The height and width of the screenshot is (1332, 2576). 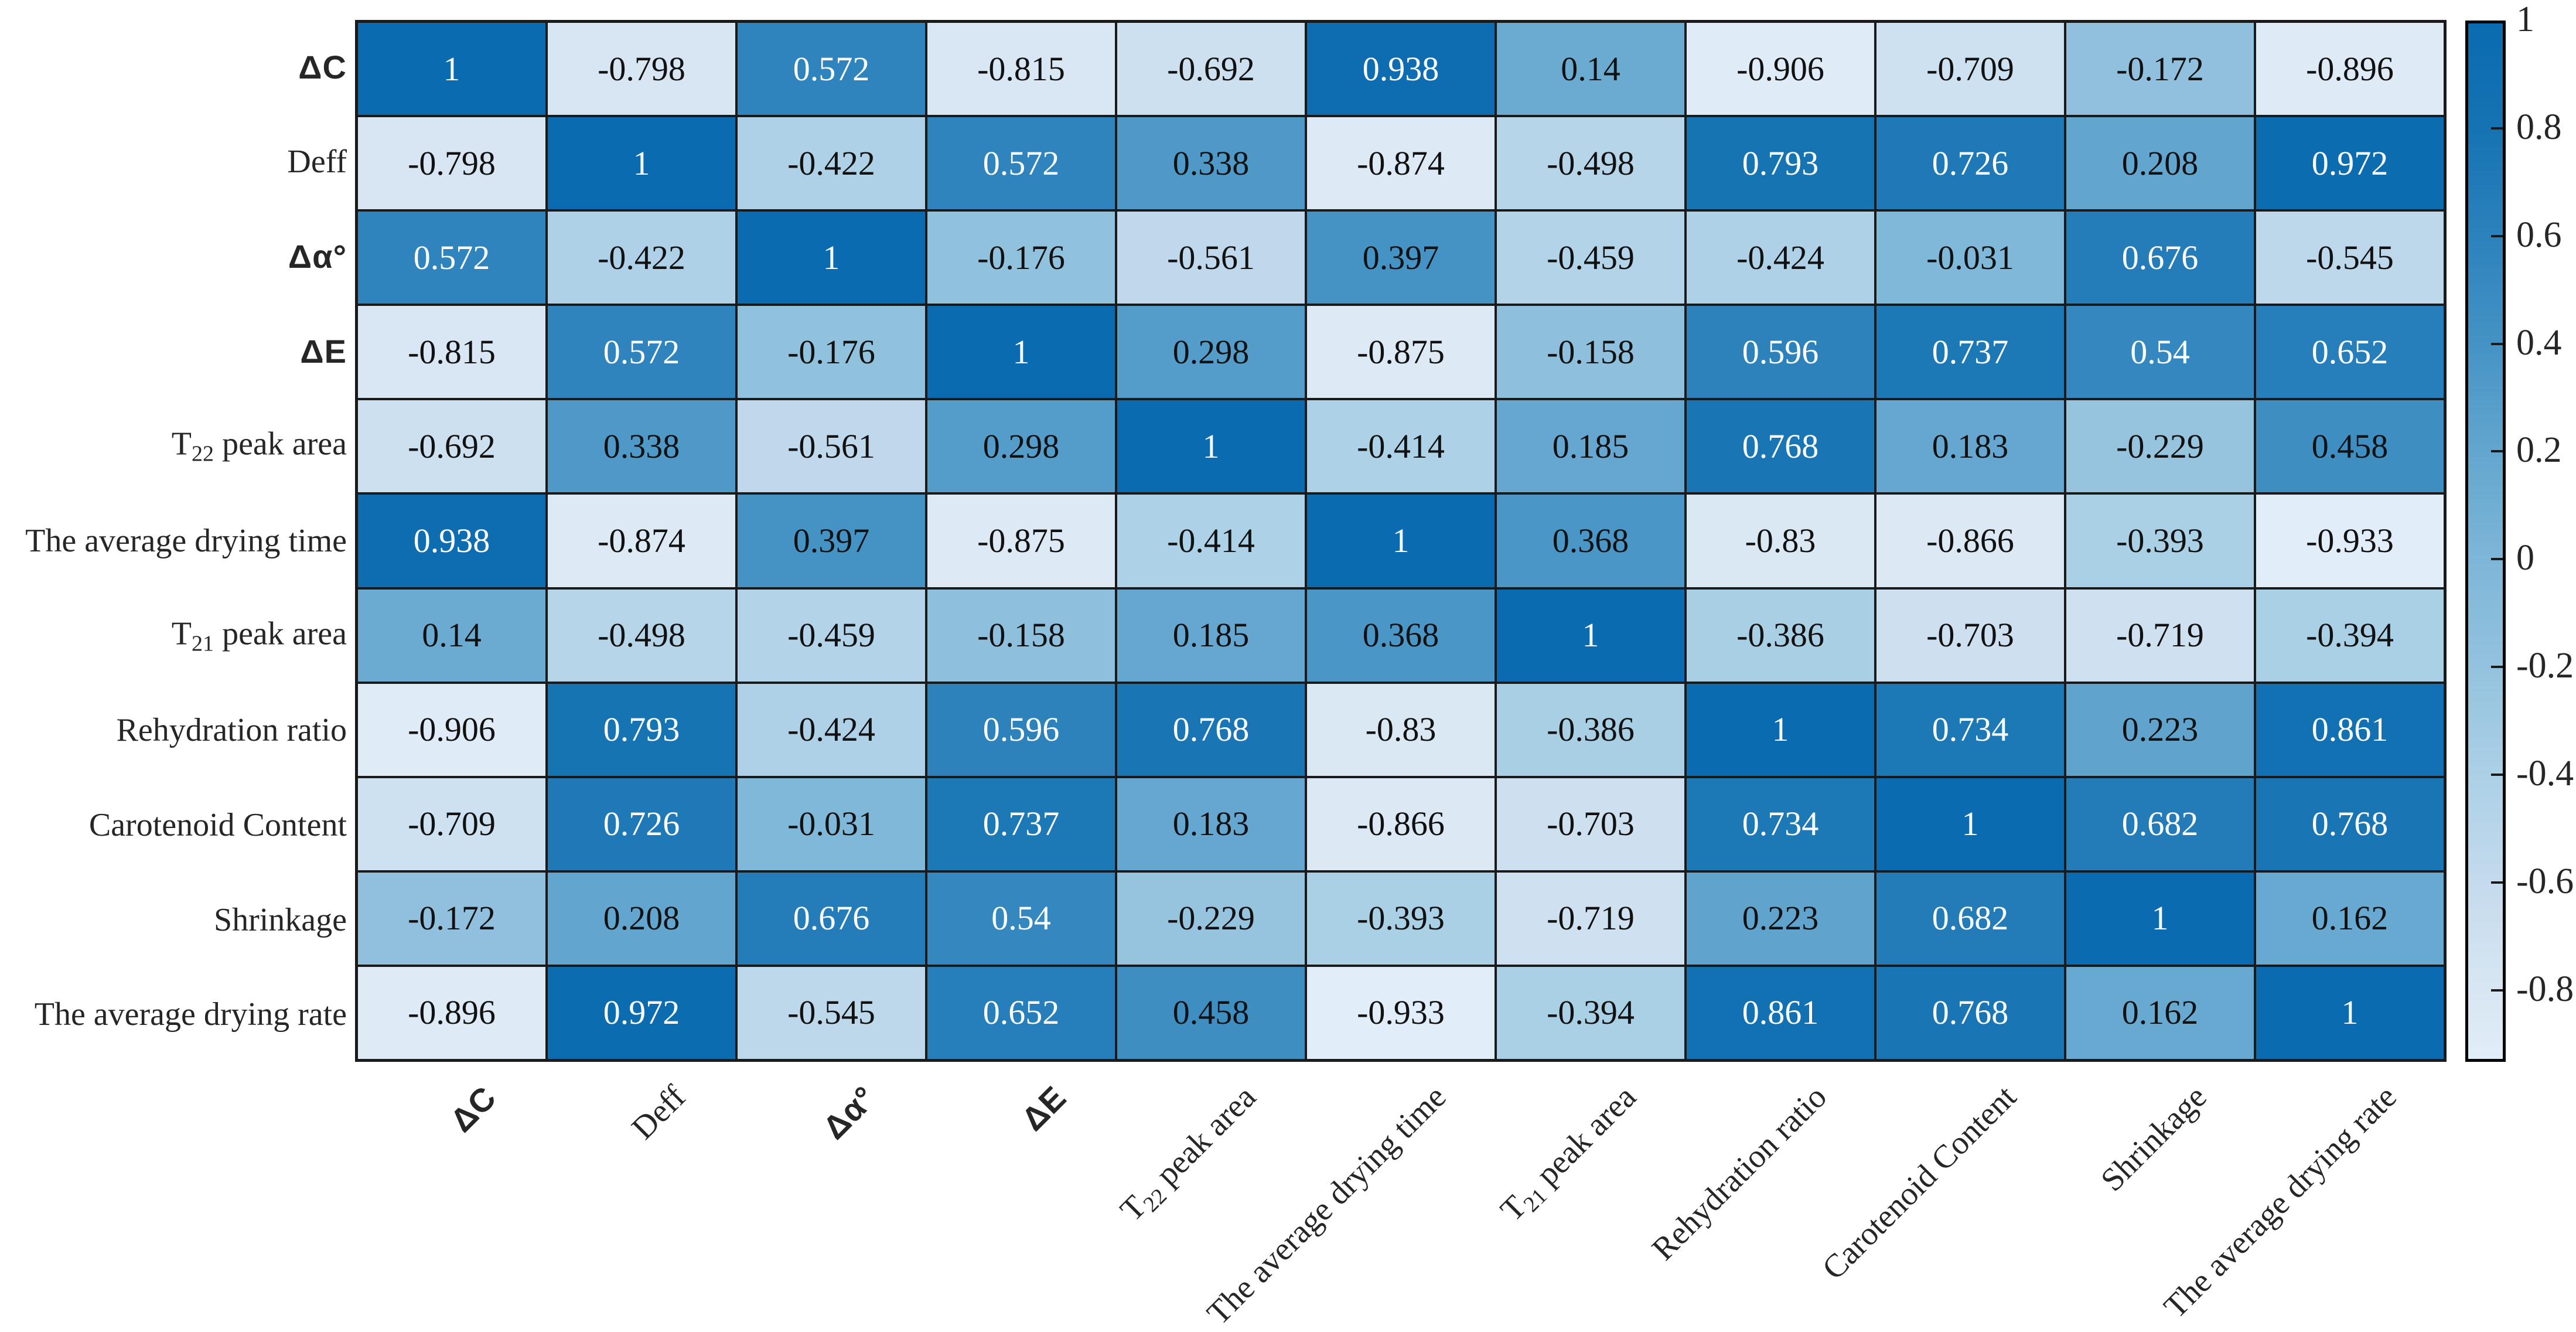 What do you see at coordinates (231, 730) in the screenshot?
I see `row-label: Rehydration ratio` at bounding box center [231, 730].